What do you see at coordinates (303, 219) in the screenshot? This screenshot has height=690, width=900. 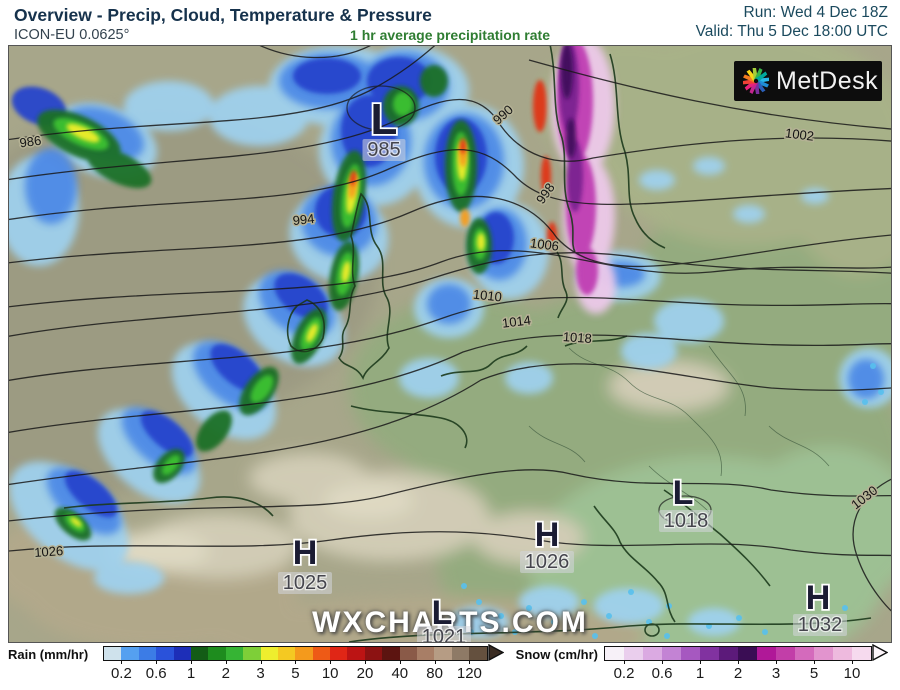 I see `isobar-label: 994` at bounding box center [303, 219].